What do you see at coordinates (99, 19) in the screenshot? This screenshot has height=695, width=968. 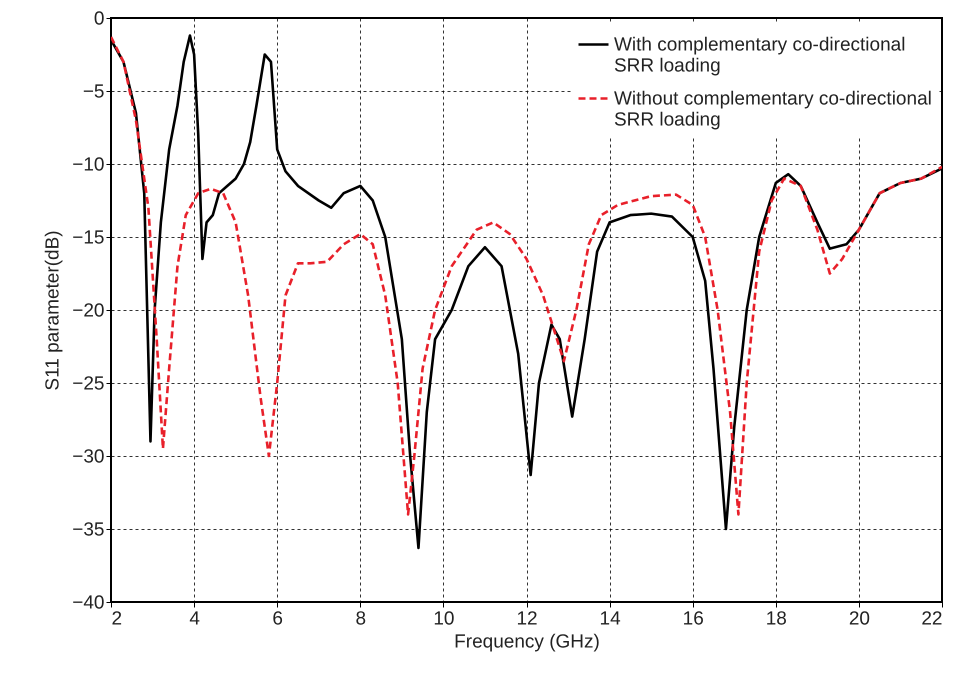 I see `y-tick-label: 0` at bounding box center [99, 19].